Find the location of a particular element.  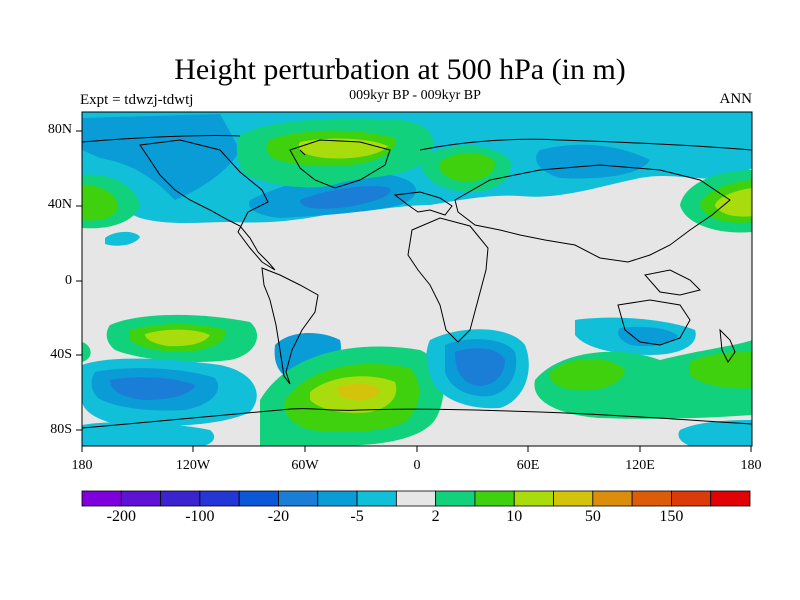

contour-sw-positive is located at coordinates (86, 352).